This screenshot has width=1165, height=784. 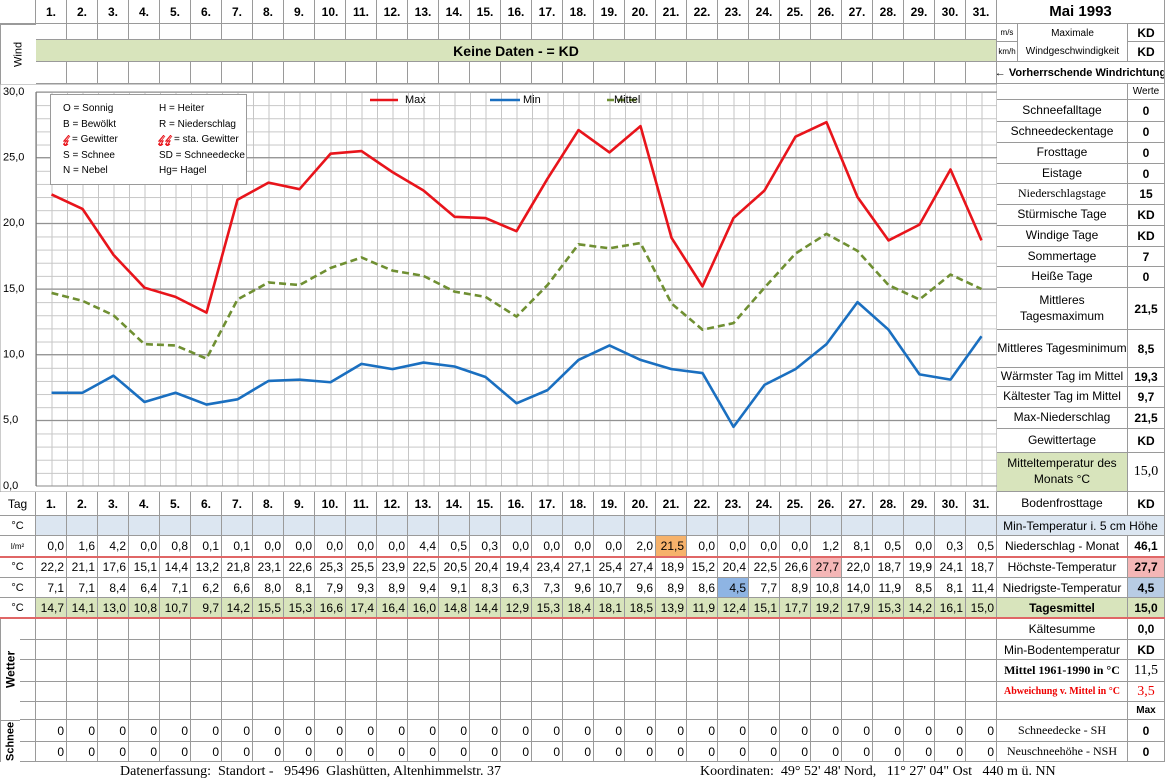 I want to click on symbol-item: = sta. Gewitter, so click(x=206, y=139).